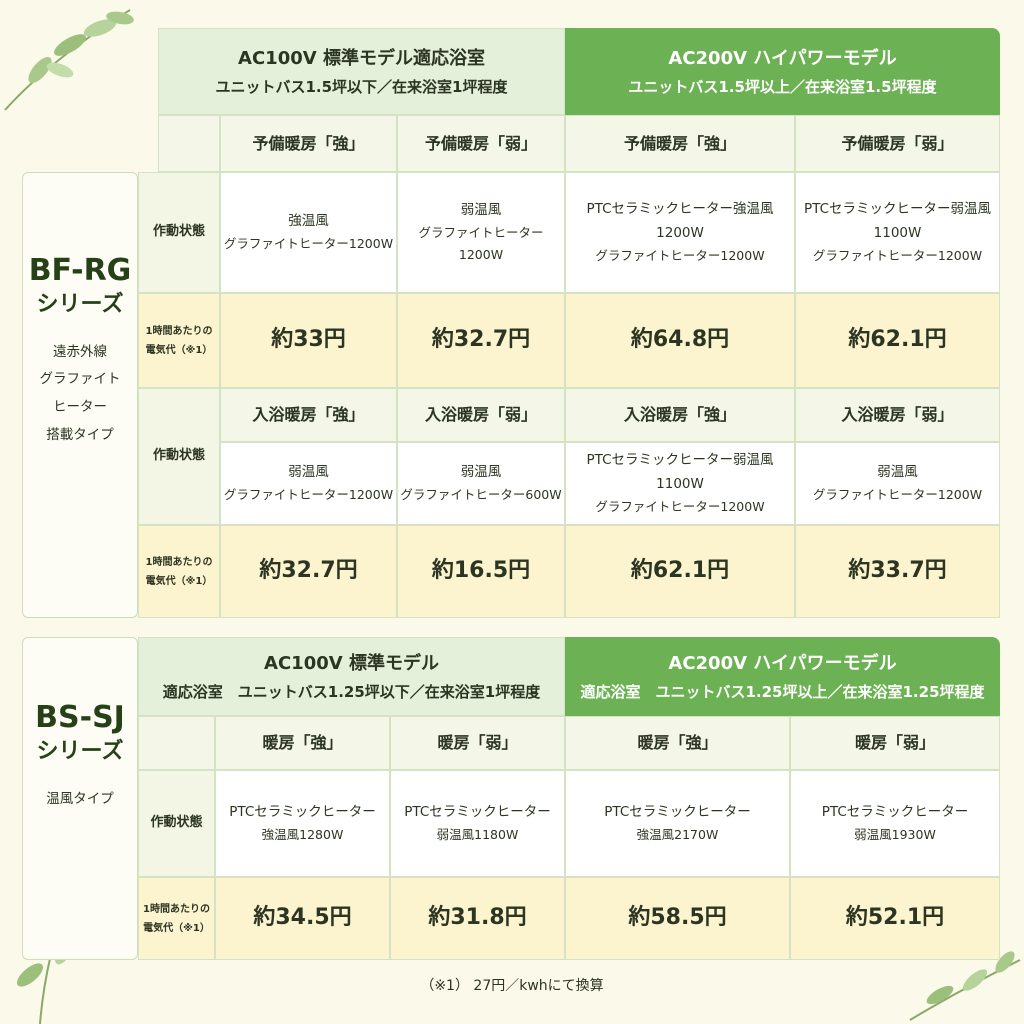 This screenshot has width=1024, height=1024. Describe the element at coordinates (80, 379) in the screenshot. I see `series-description: グラファイト` at that location.